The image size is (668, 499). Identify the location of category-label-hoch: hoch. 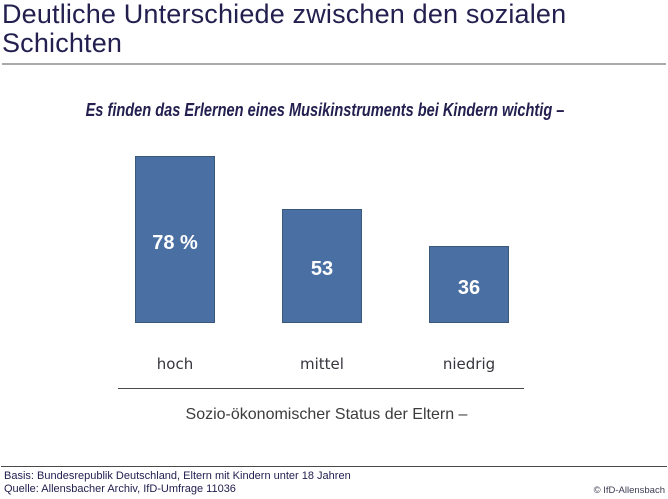
(175, 364).